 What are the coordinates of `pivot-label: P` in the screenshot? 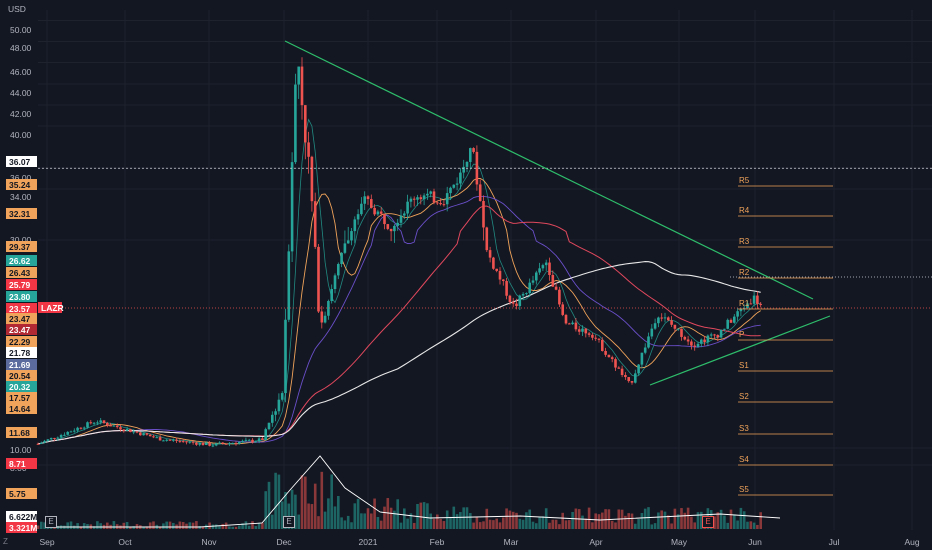 It's located at (741, 334).